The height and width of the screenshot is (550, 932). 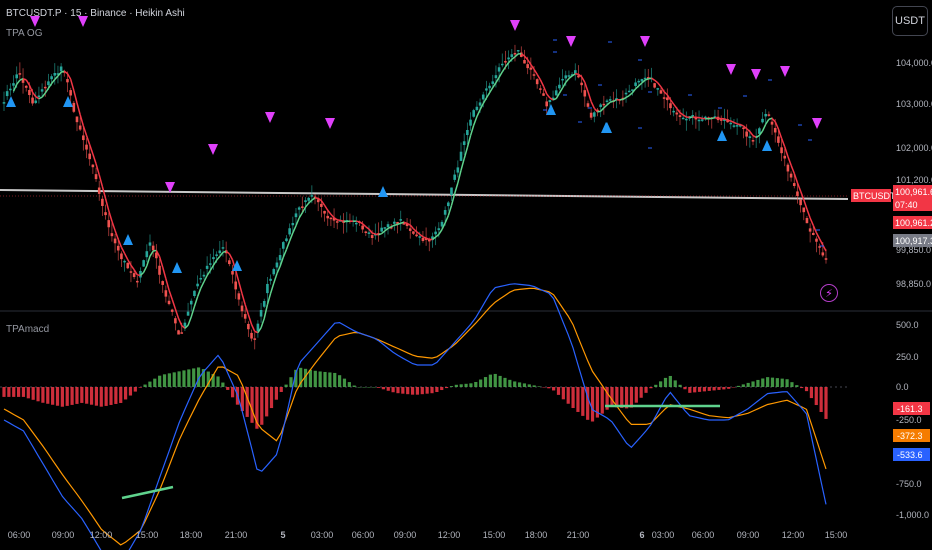 I want to click on down-signal-marker, so click(x=571, y=41).